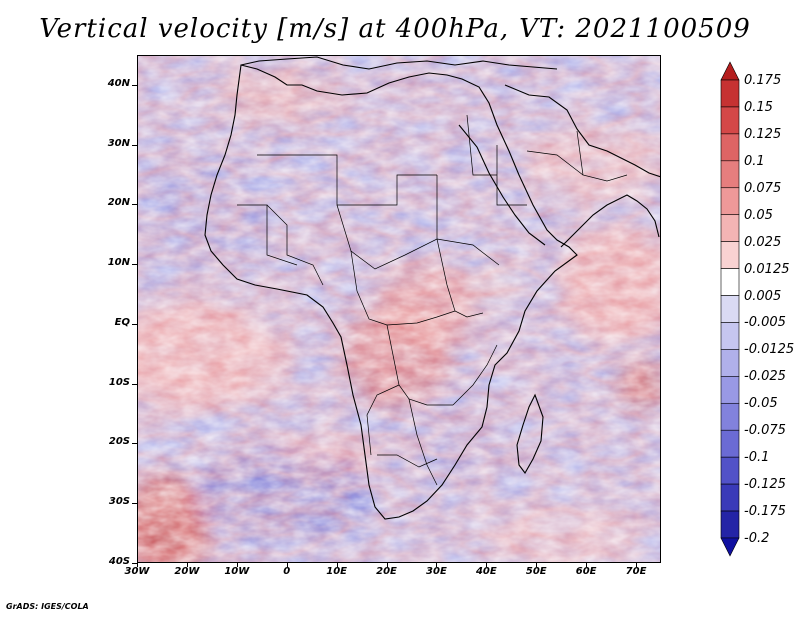  What do you see at coordinates (237, 571) in the screenshot?
I see `lon-label: 10W` at bounding box center [237, 571].